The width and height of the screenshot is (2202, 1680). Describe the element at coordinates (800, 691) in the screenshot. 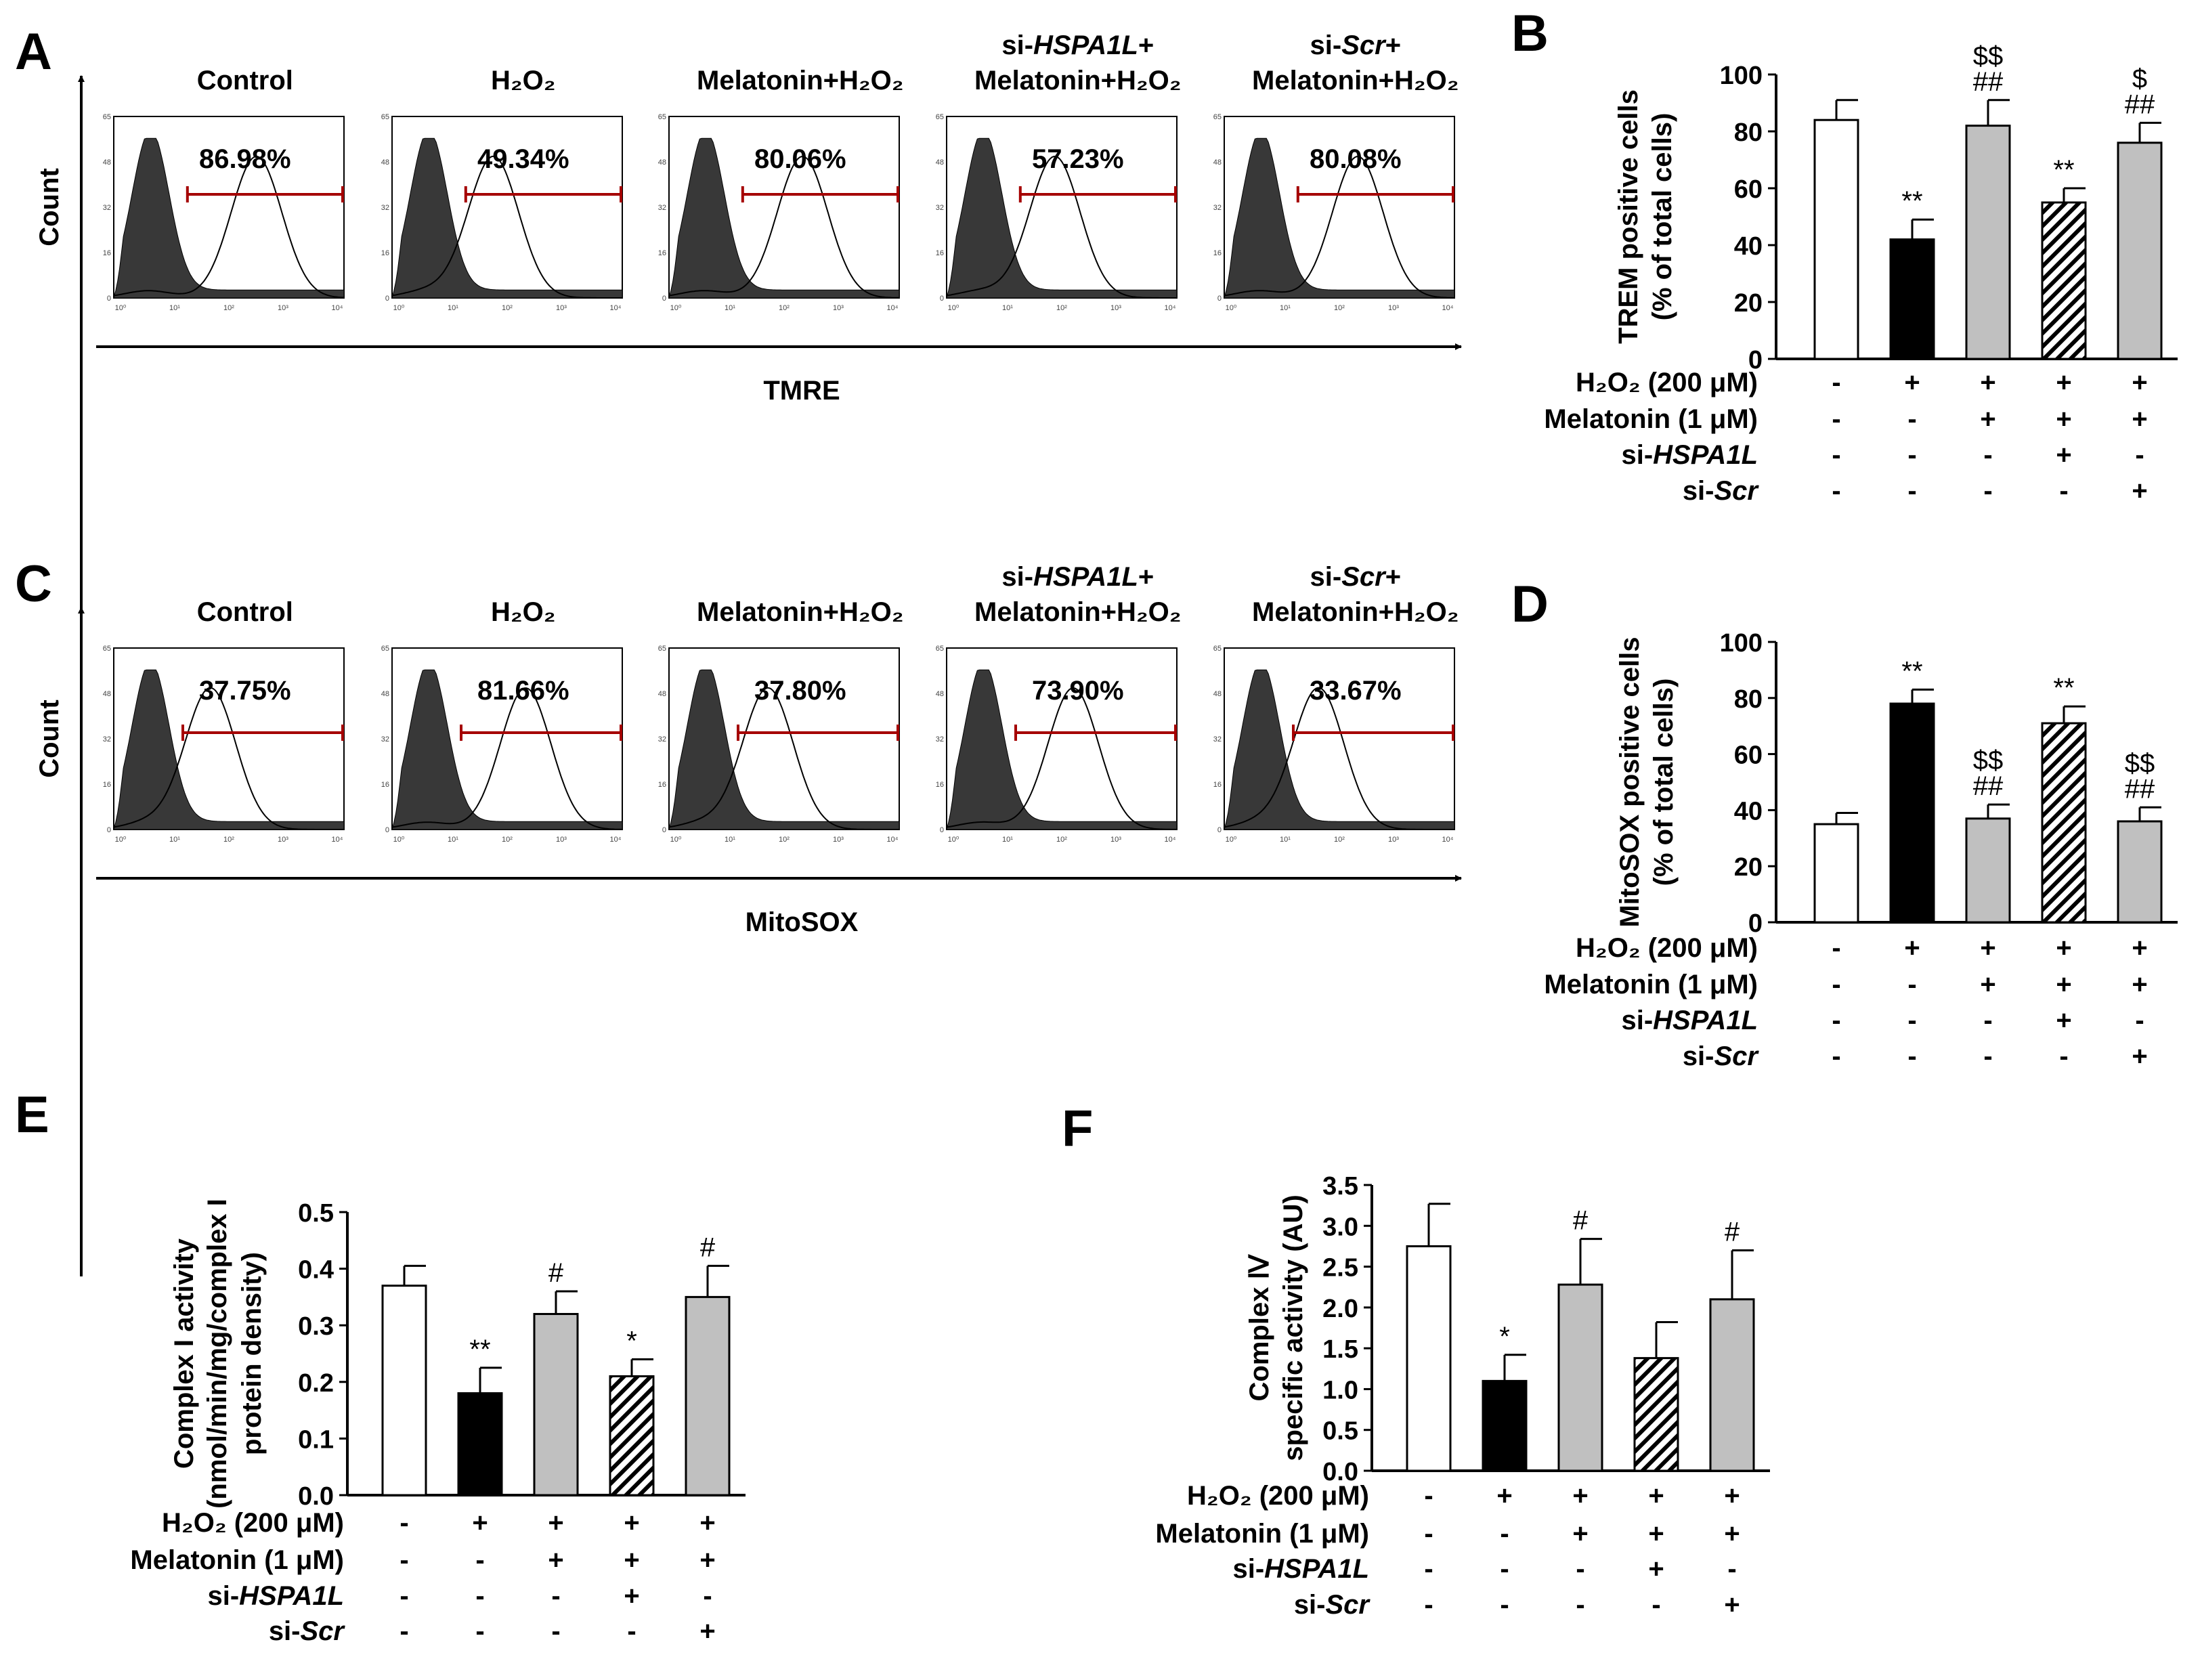

I see `percentage-label: 37.80%` at that location.